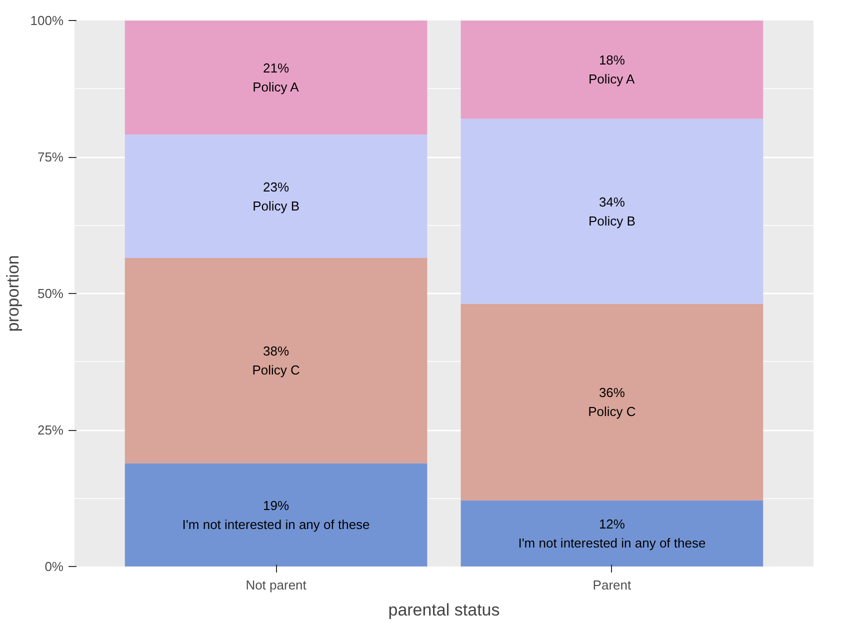 The height and width of the screenshot is (626, 853). What do you see at coordinates (276, 351) in the screenshot?
I see `data-label: 38%` at bounding box center [276, 351].